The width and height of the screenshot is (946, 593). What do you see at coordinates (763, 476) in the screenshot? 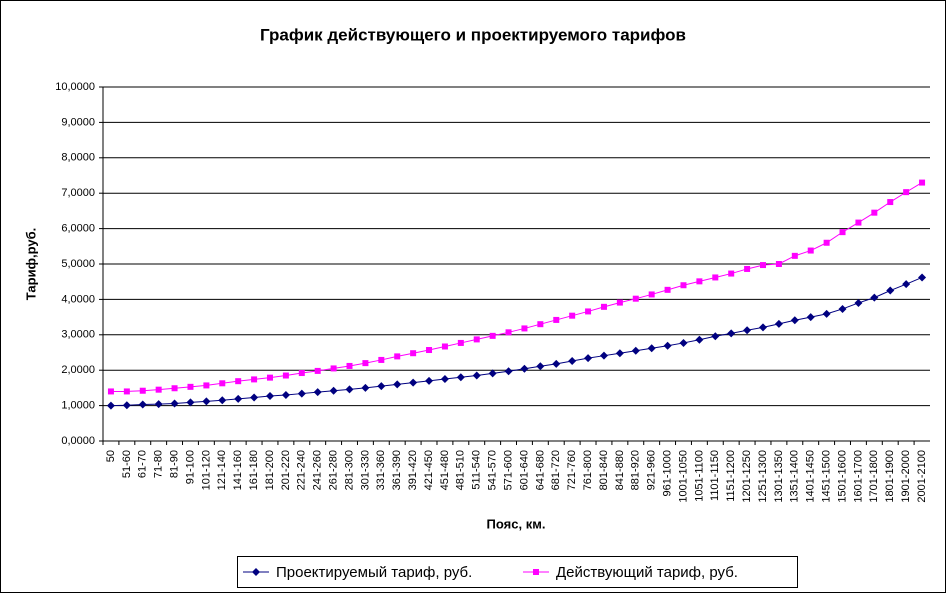
I see `x-tick-label: 1251-1300` at bounding box center [763, 476].